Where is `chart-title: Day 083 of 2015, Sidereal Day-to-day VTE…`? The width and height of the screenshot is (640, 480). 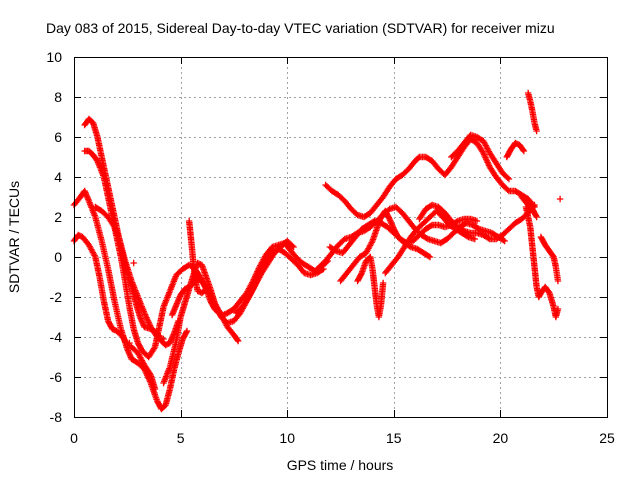
chart-title: Day 083 of 2015, Sidereal Day-to-day VTE… is located at coordinates (300, 28).